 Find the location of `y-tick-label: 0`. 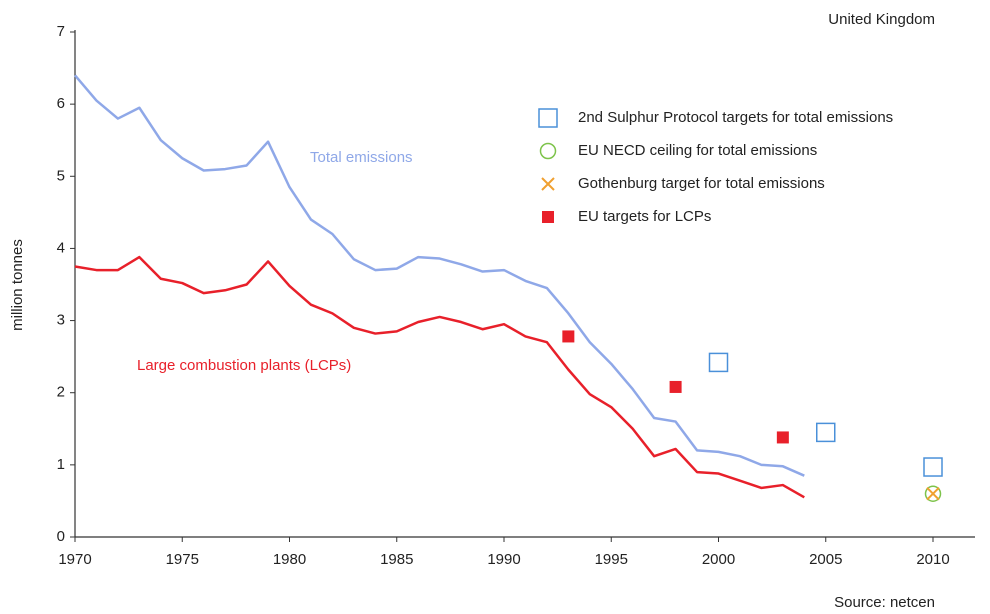

y-tick-label: 0 is located at coordinates (61, 536).